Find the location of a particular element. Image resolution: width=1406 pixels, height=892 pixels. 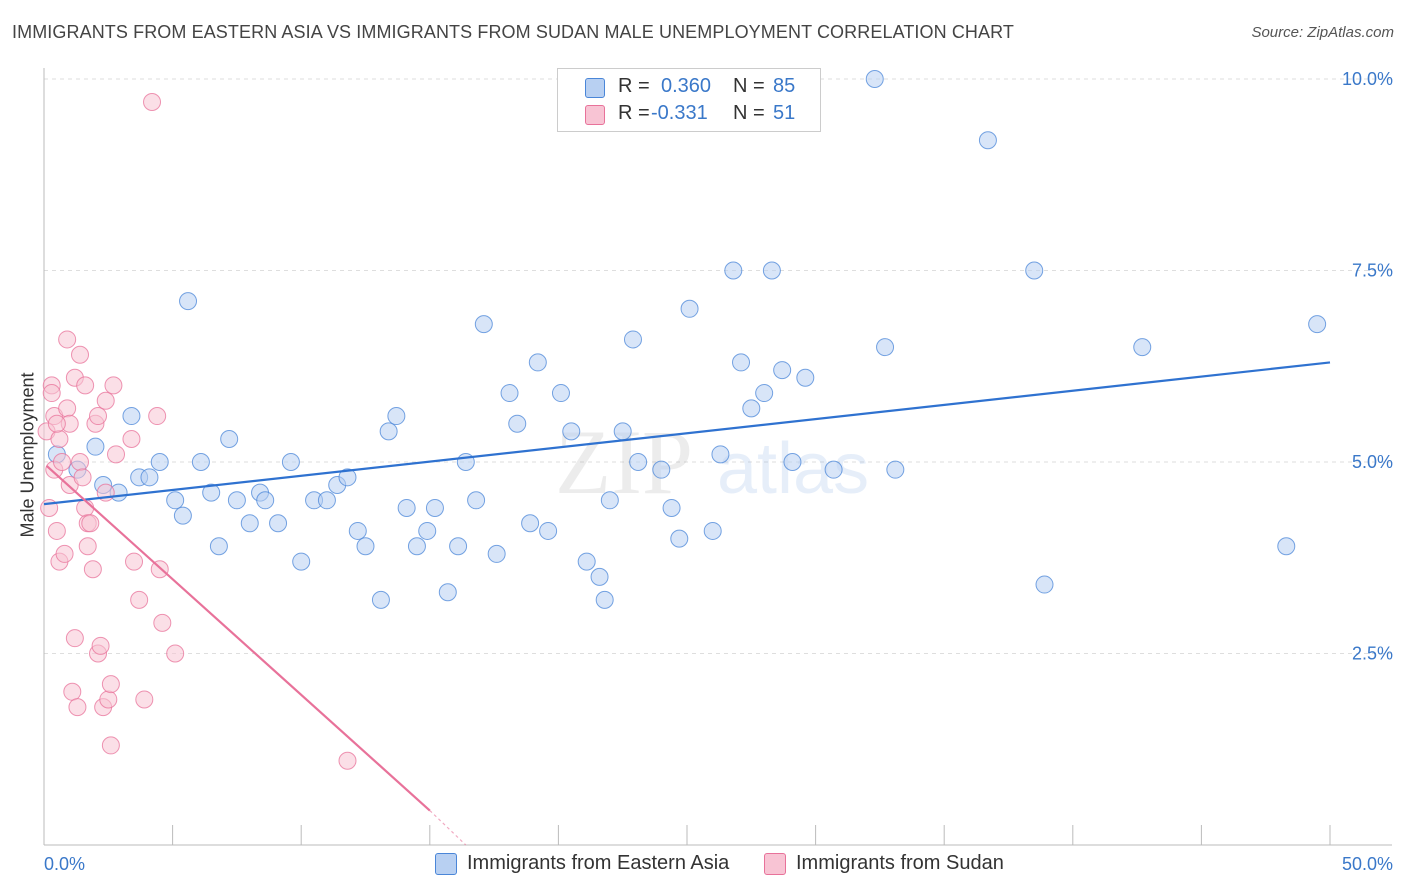

x-tick-label: 50.0% is located at coordinates (1367, 864).